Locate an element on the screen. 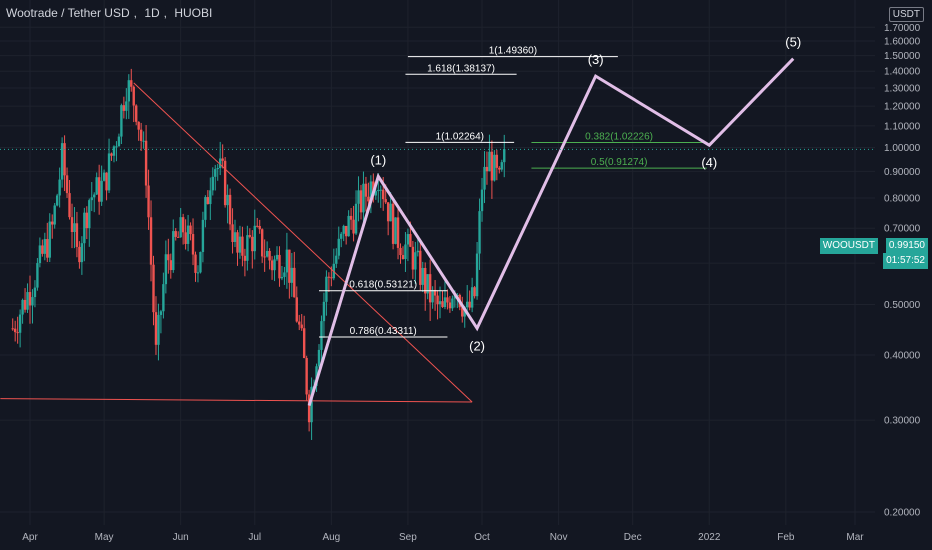 The width and height of the screenshot is (932, 550). x-tick-label: 2022 is located at coordinates (709, 537).